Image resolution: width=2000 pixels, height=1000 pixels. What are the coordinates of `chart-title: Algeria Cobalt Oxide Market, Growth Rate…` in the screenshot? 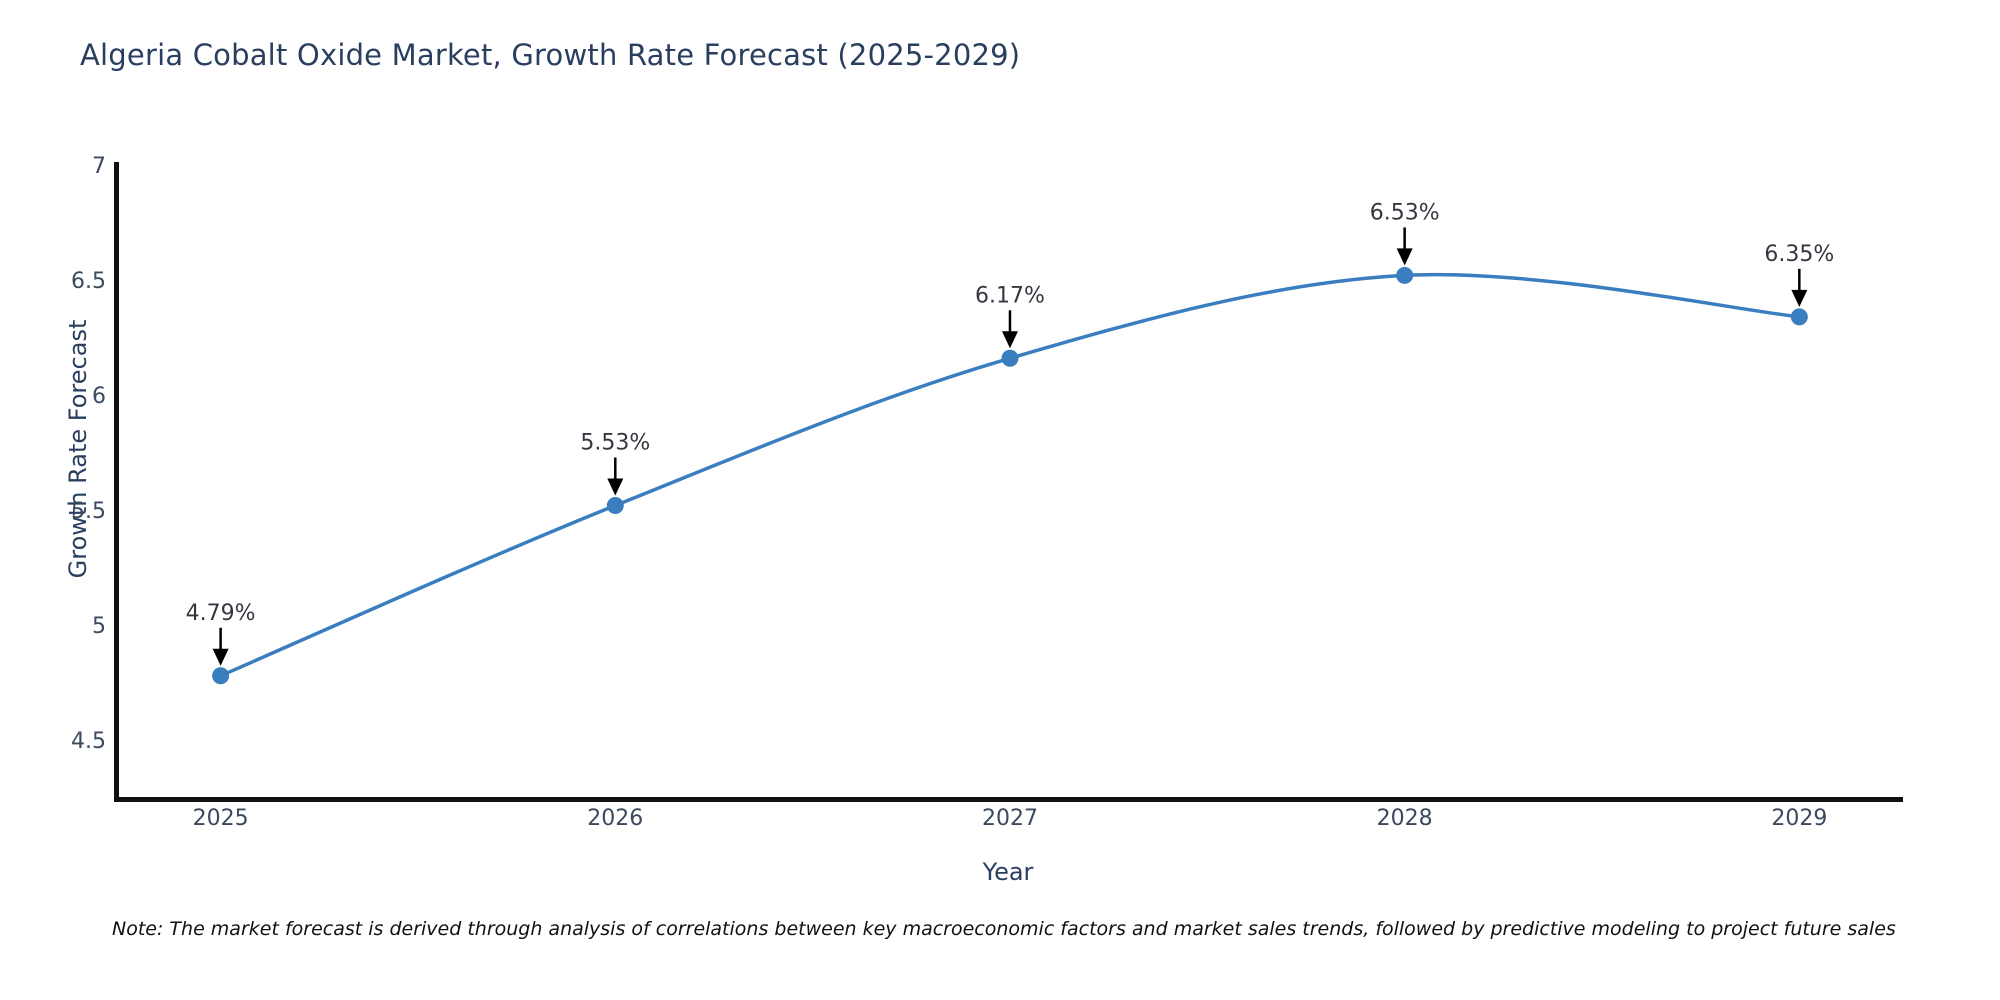 It's located at (550, 55).